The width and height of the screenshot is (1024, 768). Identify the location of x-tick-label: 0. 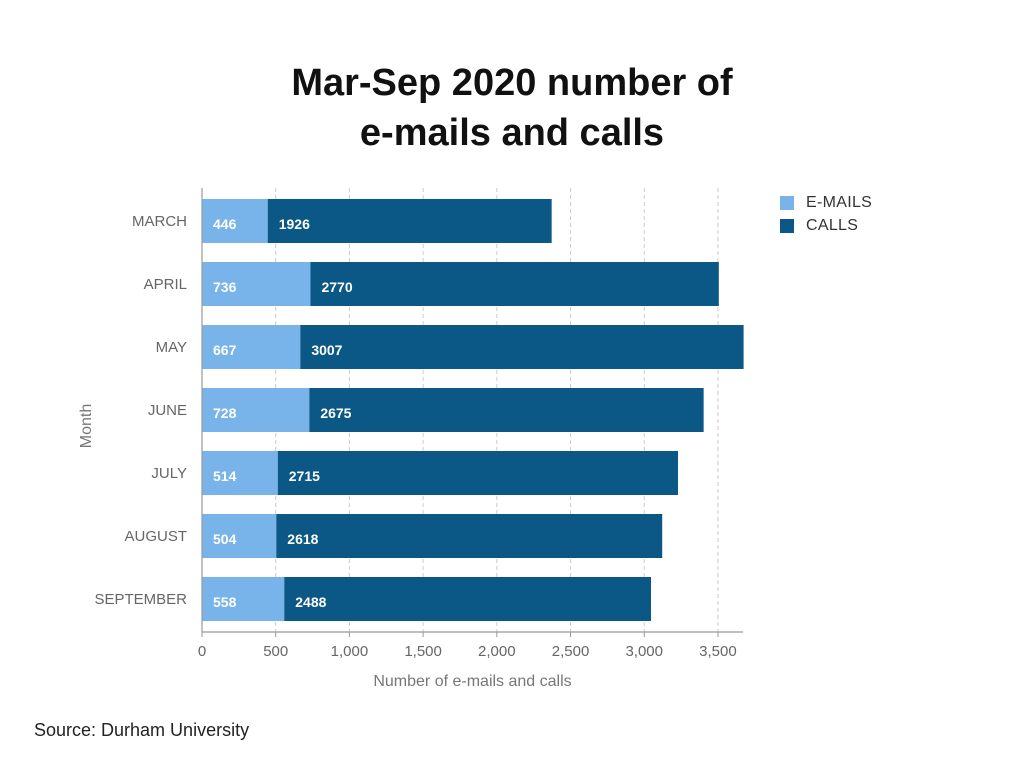
(202, 651).